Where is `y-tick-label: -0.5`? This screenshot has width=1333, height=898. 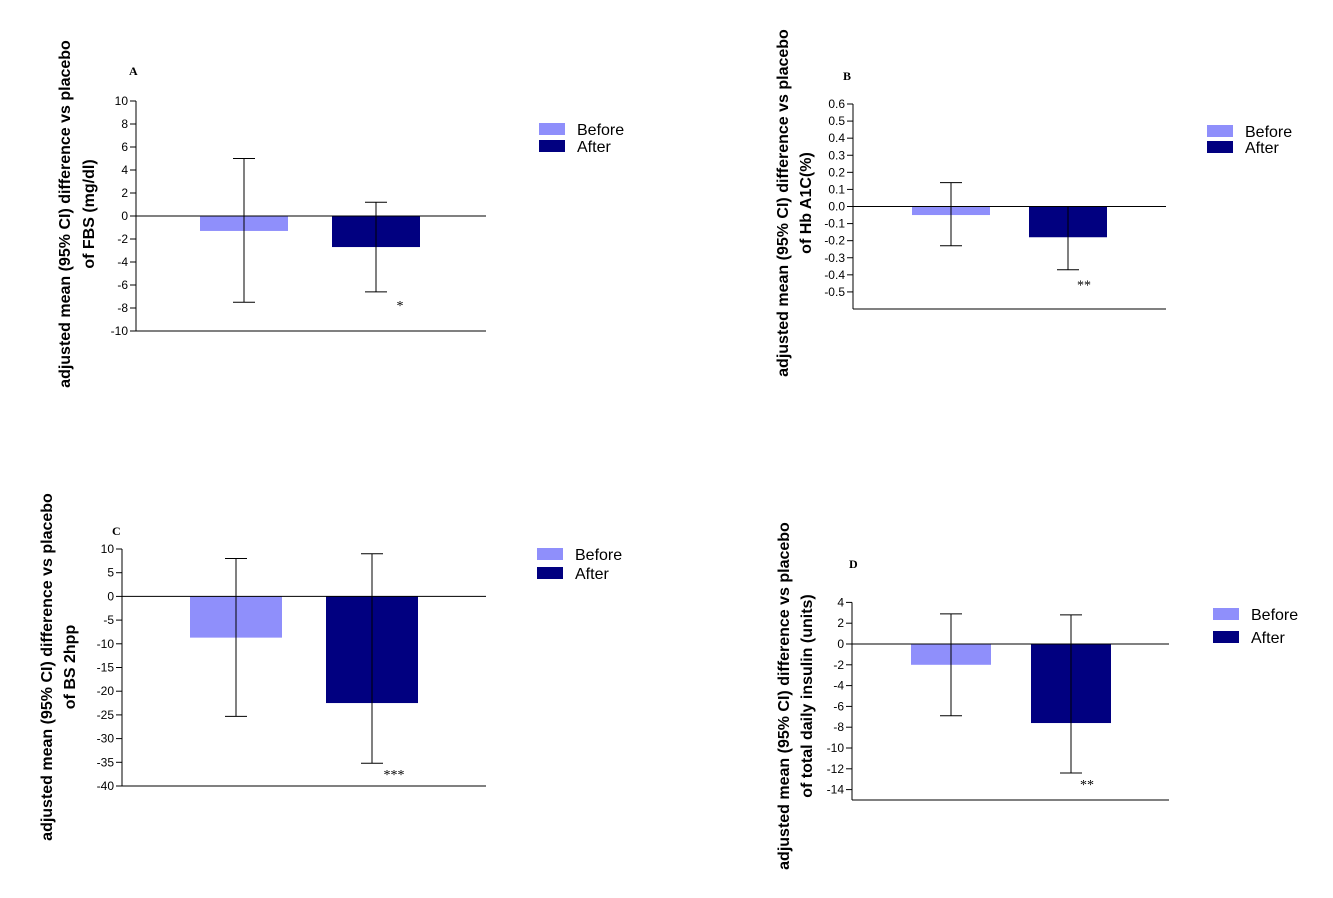
y-tick-label: -0.5 is located at coordinates (834, 292).